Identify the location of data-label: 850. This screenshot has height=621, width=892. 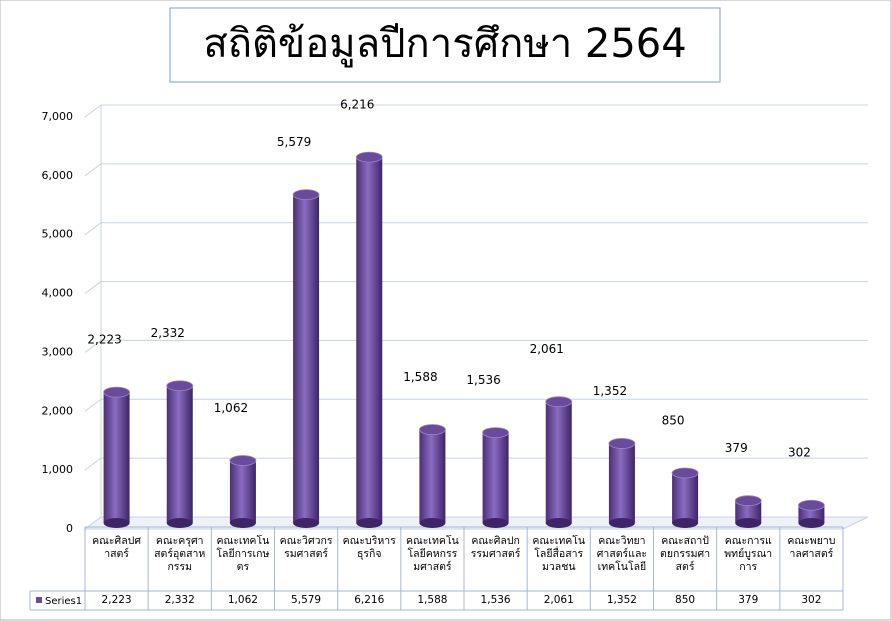
(673, 420).